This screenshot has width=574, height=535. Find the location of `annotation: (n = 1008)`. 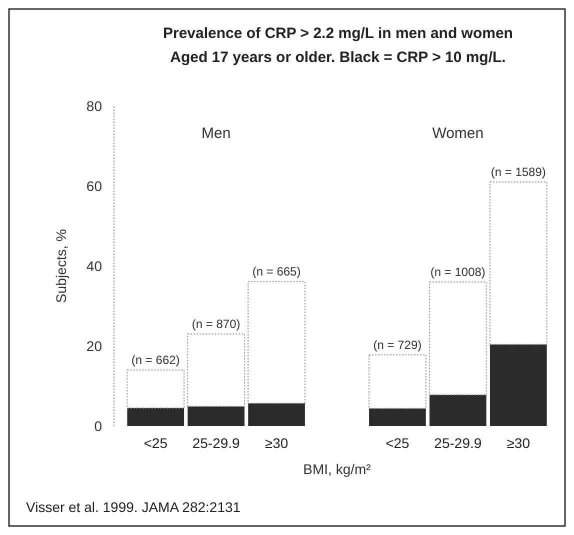

annotation: (n = 1008) is located at coordinates (458, 272).